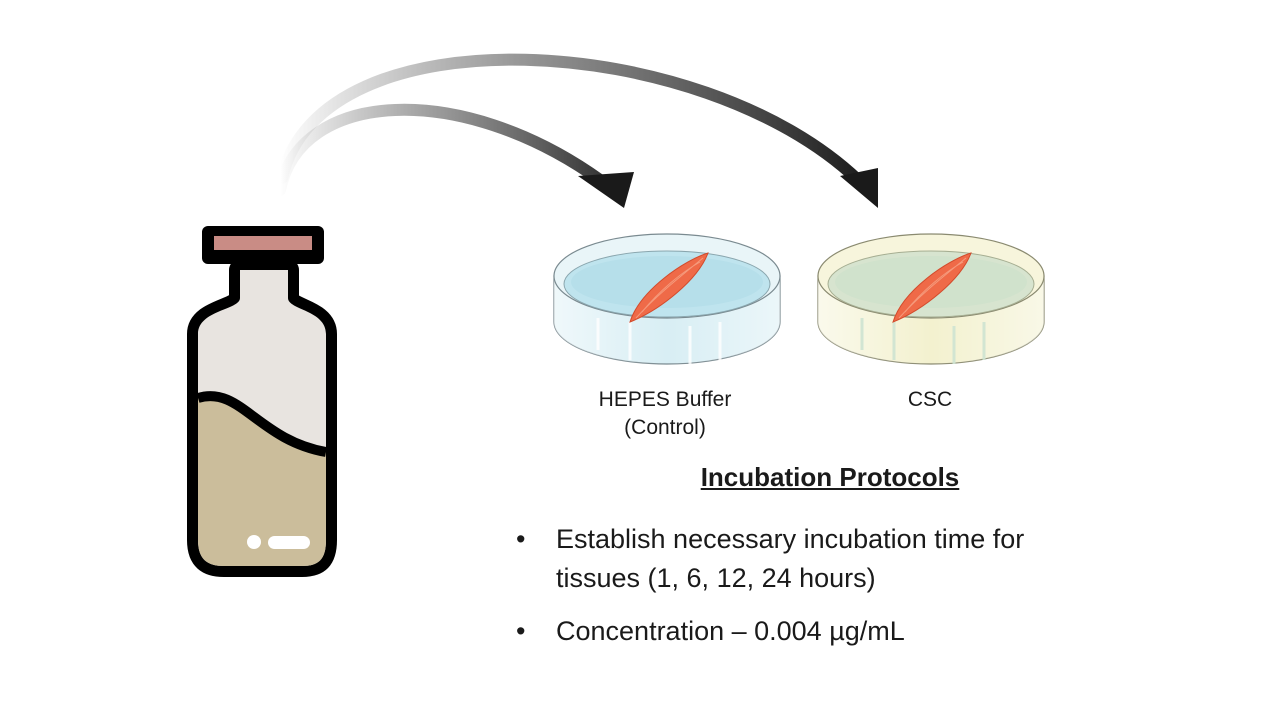 This screenshot has height=725, width=1280. Describe the element at coordinates (730, 631) in the screenshot. I see `bullet-text-line: Concentration – 0.004 µg/mL` at that location.